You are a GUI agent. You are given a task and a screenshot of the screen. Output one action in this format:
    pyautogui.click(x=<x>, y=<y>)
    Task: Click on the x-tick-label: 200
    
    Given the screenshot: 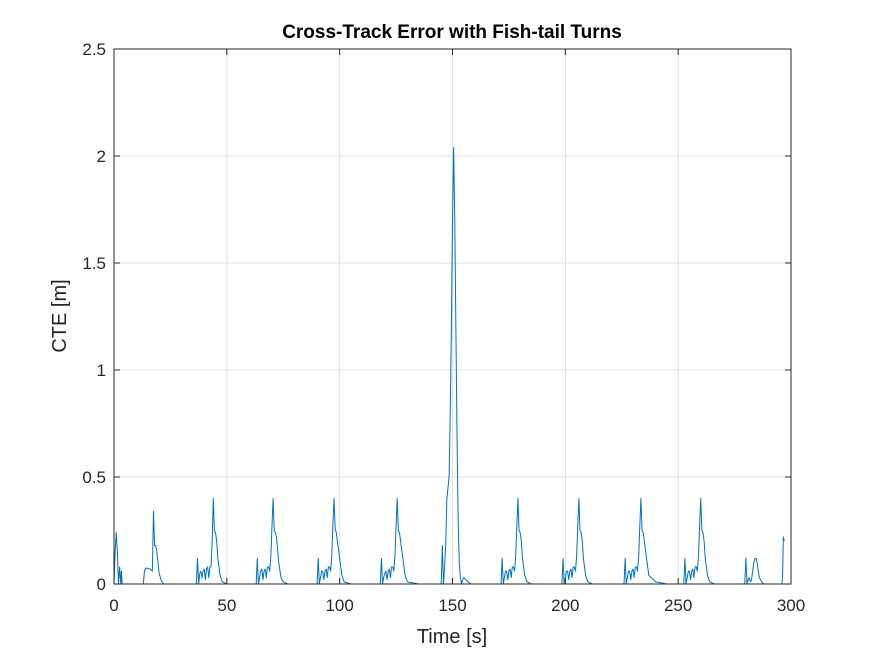 What is the action you would take?
    pyautogui.click(x=565, y=605)
    